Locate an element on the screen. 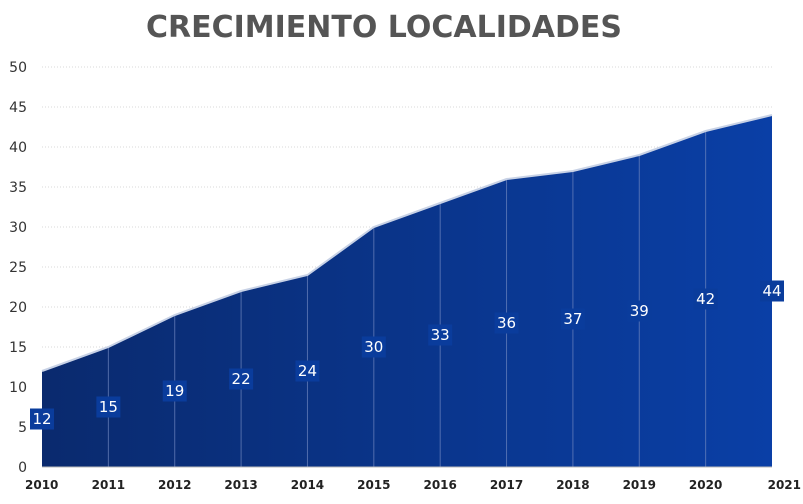  data-label: 36 is located at coordinates (506, 323).